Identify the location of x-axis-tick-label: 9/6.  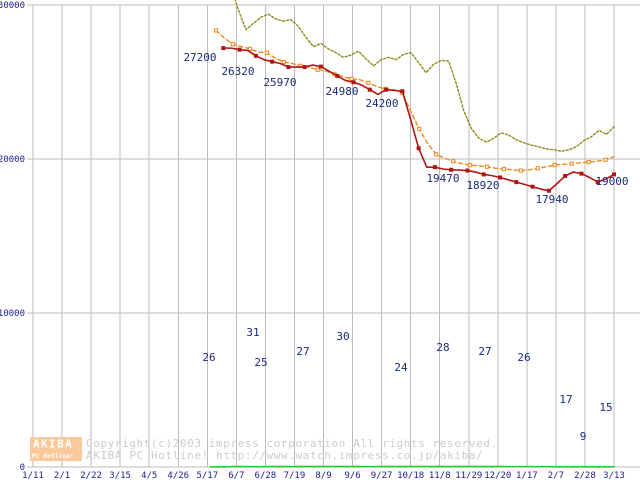
(352, 475).